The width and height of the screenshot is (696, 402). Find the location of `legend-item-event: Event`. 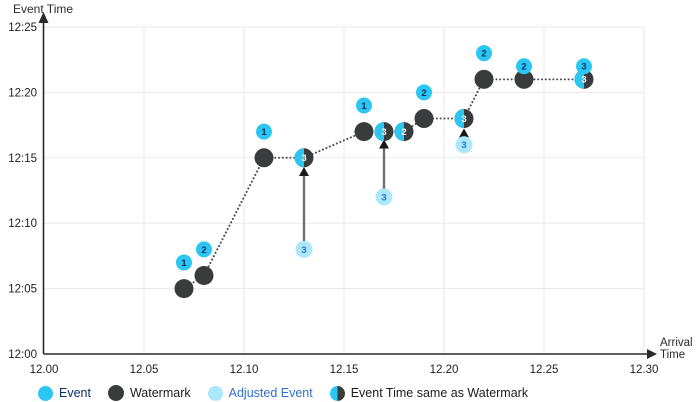

legend-item-event: Event is located at coordinates (64, 393).